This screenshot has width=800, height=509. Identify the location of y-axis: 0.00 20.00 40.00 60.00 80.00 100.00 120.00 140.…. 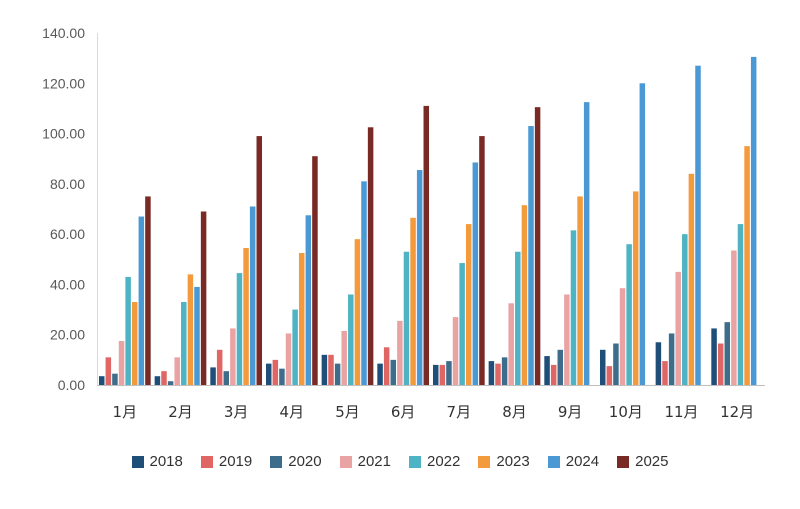
(63, 209).